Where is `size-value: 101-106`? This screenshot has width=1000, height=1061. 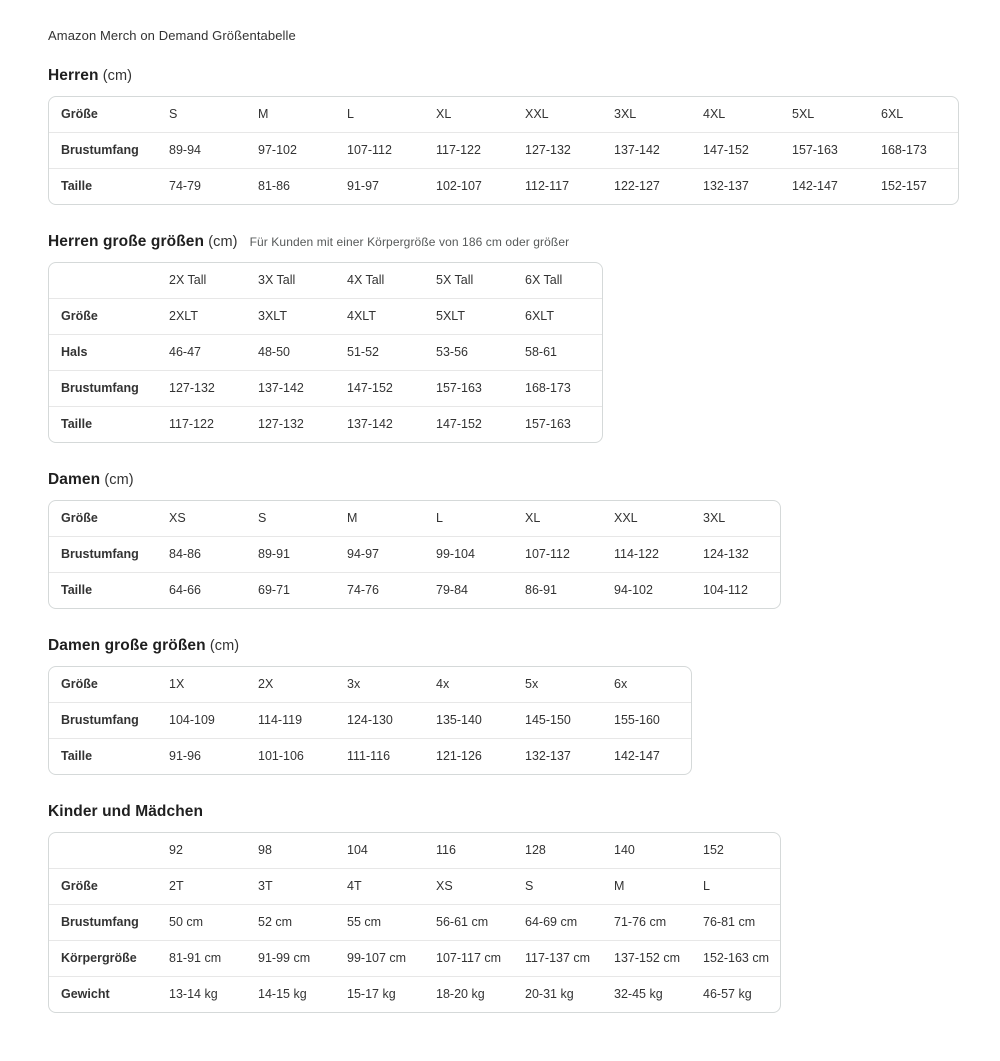
size-value: 101-106 is located at coordinates (290, 756).